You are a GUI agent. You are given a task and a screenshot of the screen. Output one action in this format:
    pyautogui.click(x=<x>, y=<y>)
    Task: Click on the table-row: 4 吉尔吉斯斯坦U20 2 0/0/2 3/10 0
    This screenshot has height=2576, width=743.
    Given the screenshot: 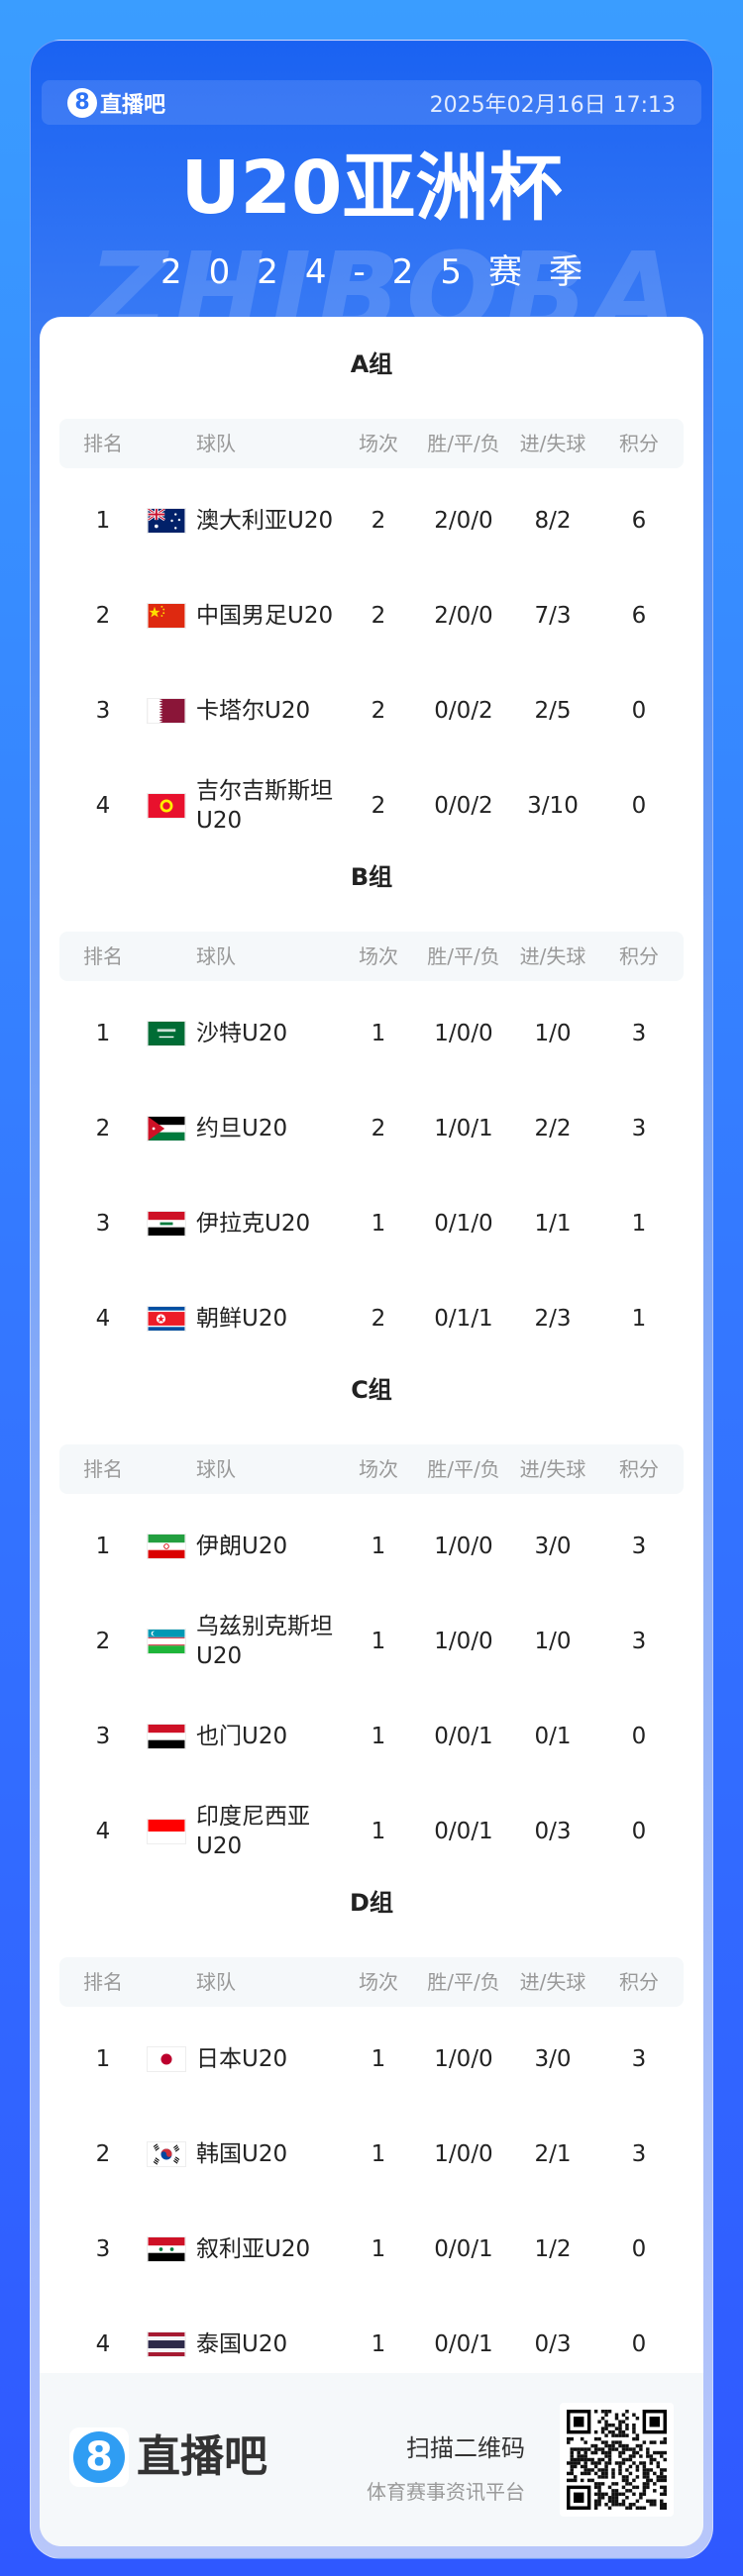 What is the action you would take?
    pyautogui.click(x=371, y=806)
    